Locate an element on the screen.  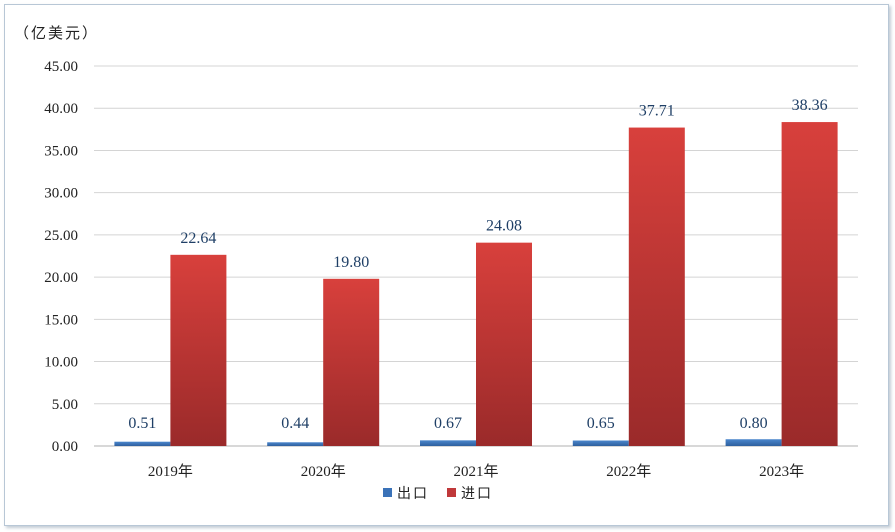
x-category-label: 2021年 is located at coordinates (475, 471).